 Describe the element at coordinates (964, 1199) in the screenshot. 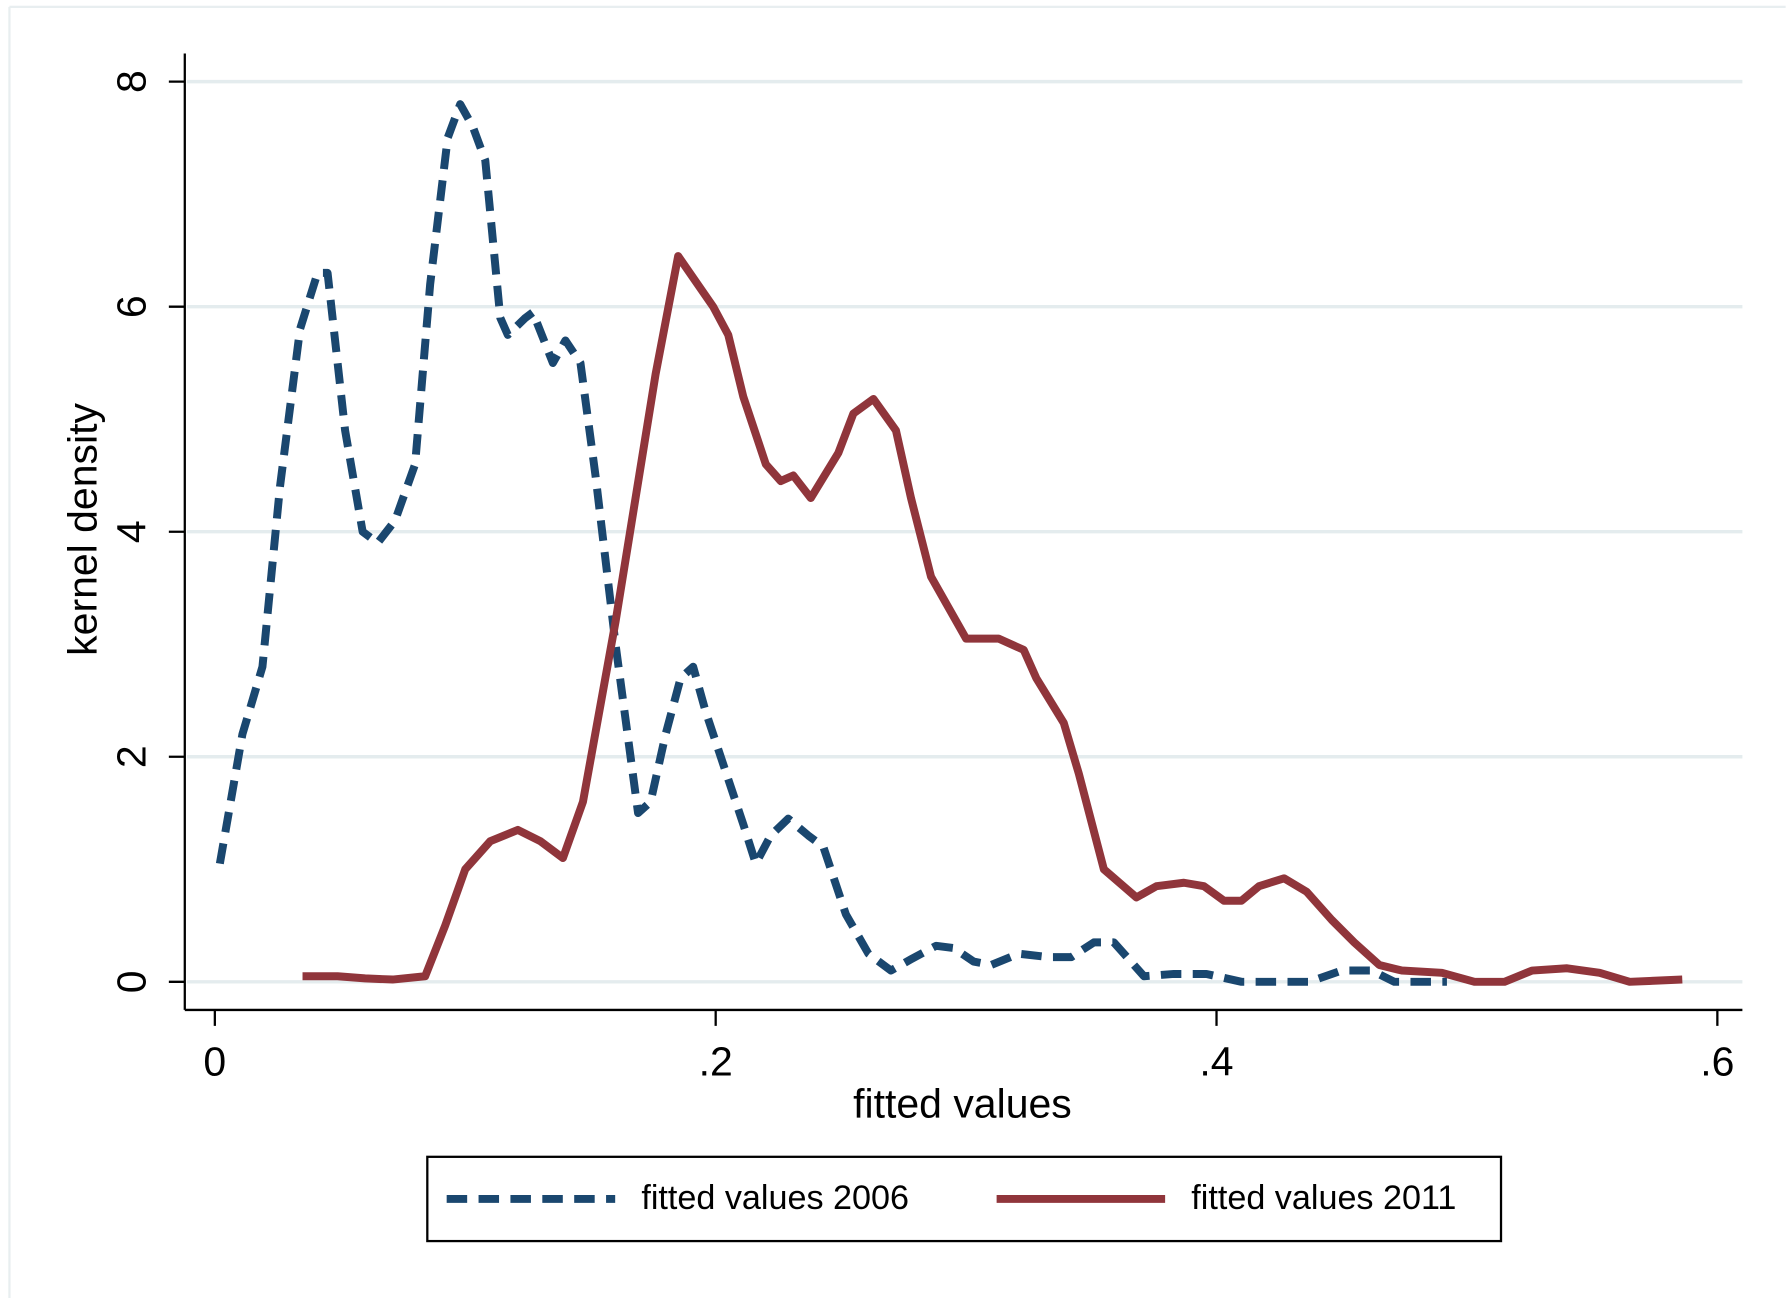

I see `legend` at that location.